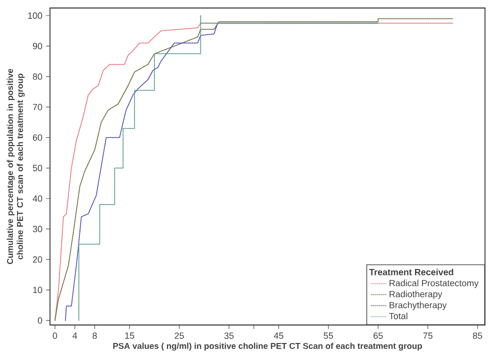  What do you see at coordinates (411, 272) in the screenshot?
I see `legend-title: Treatment Received` at bounding box center [411, 272].